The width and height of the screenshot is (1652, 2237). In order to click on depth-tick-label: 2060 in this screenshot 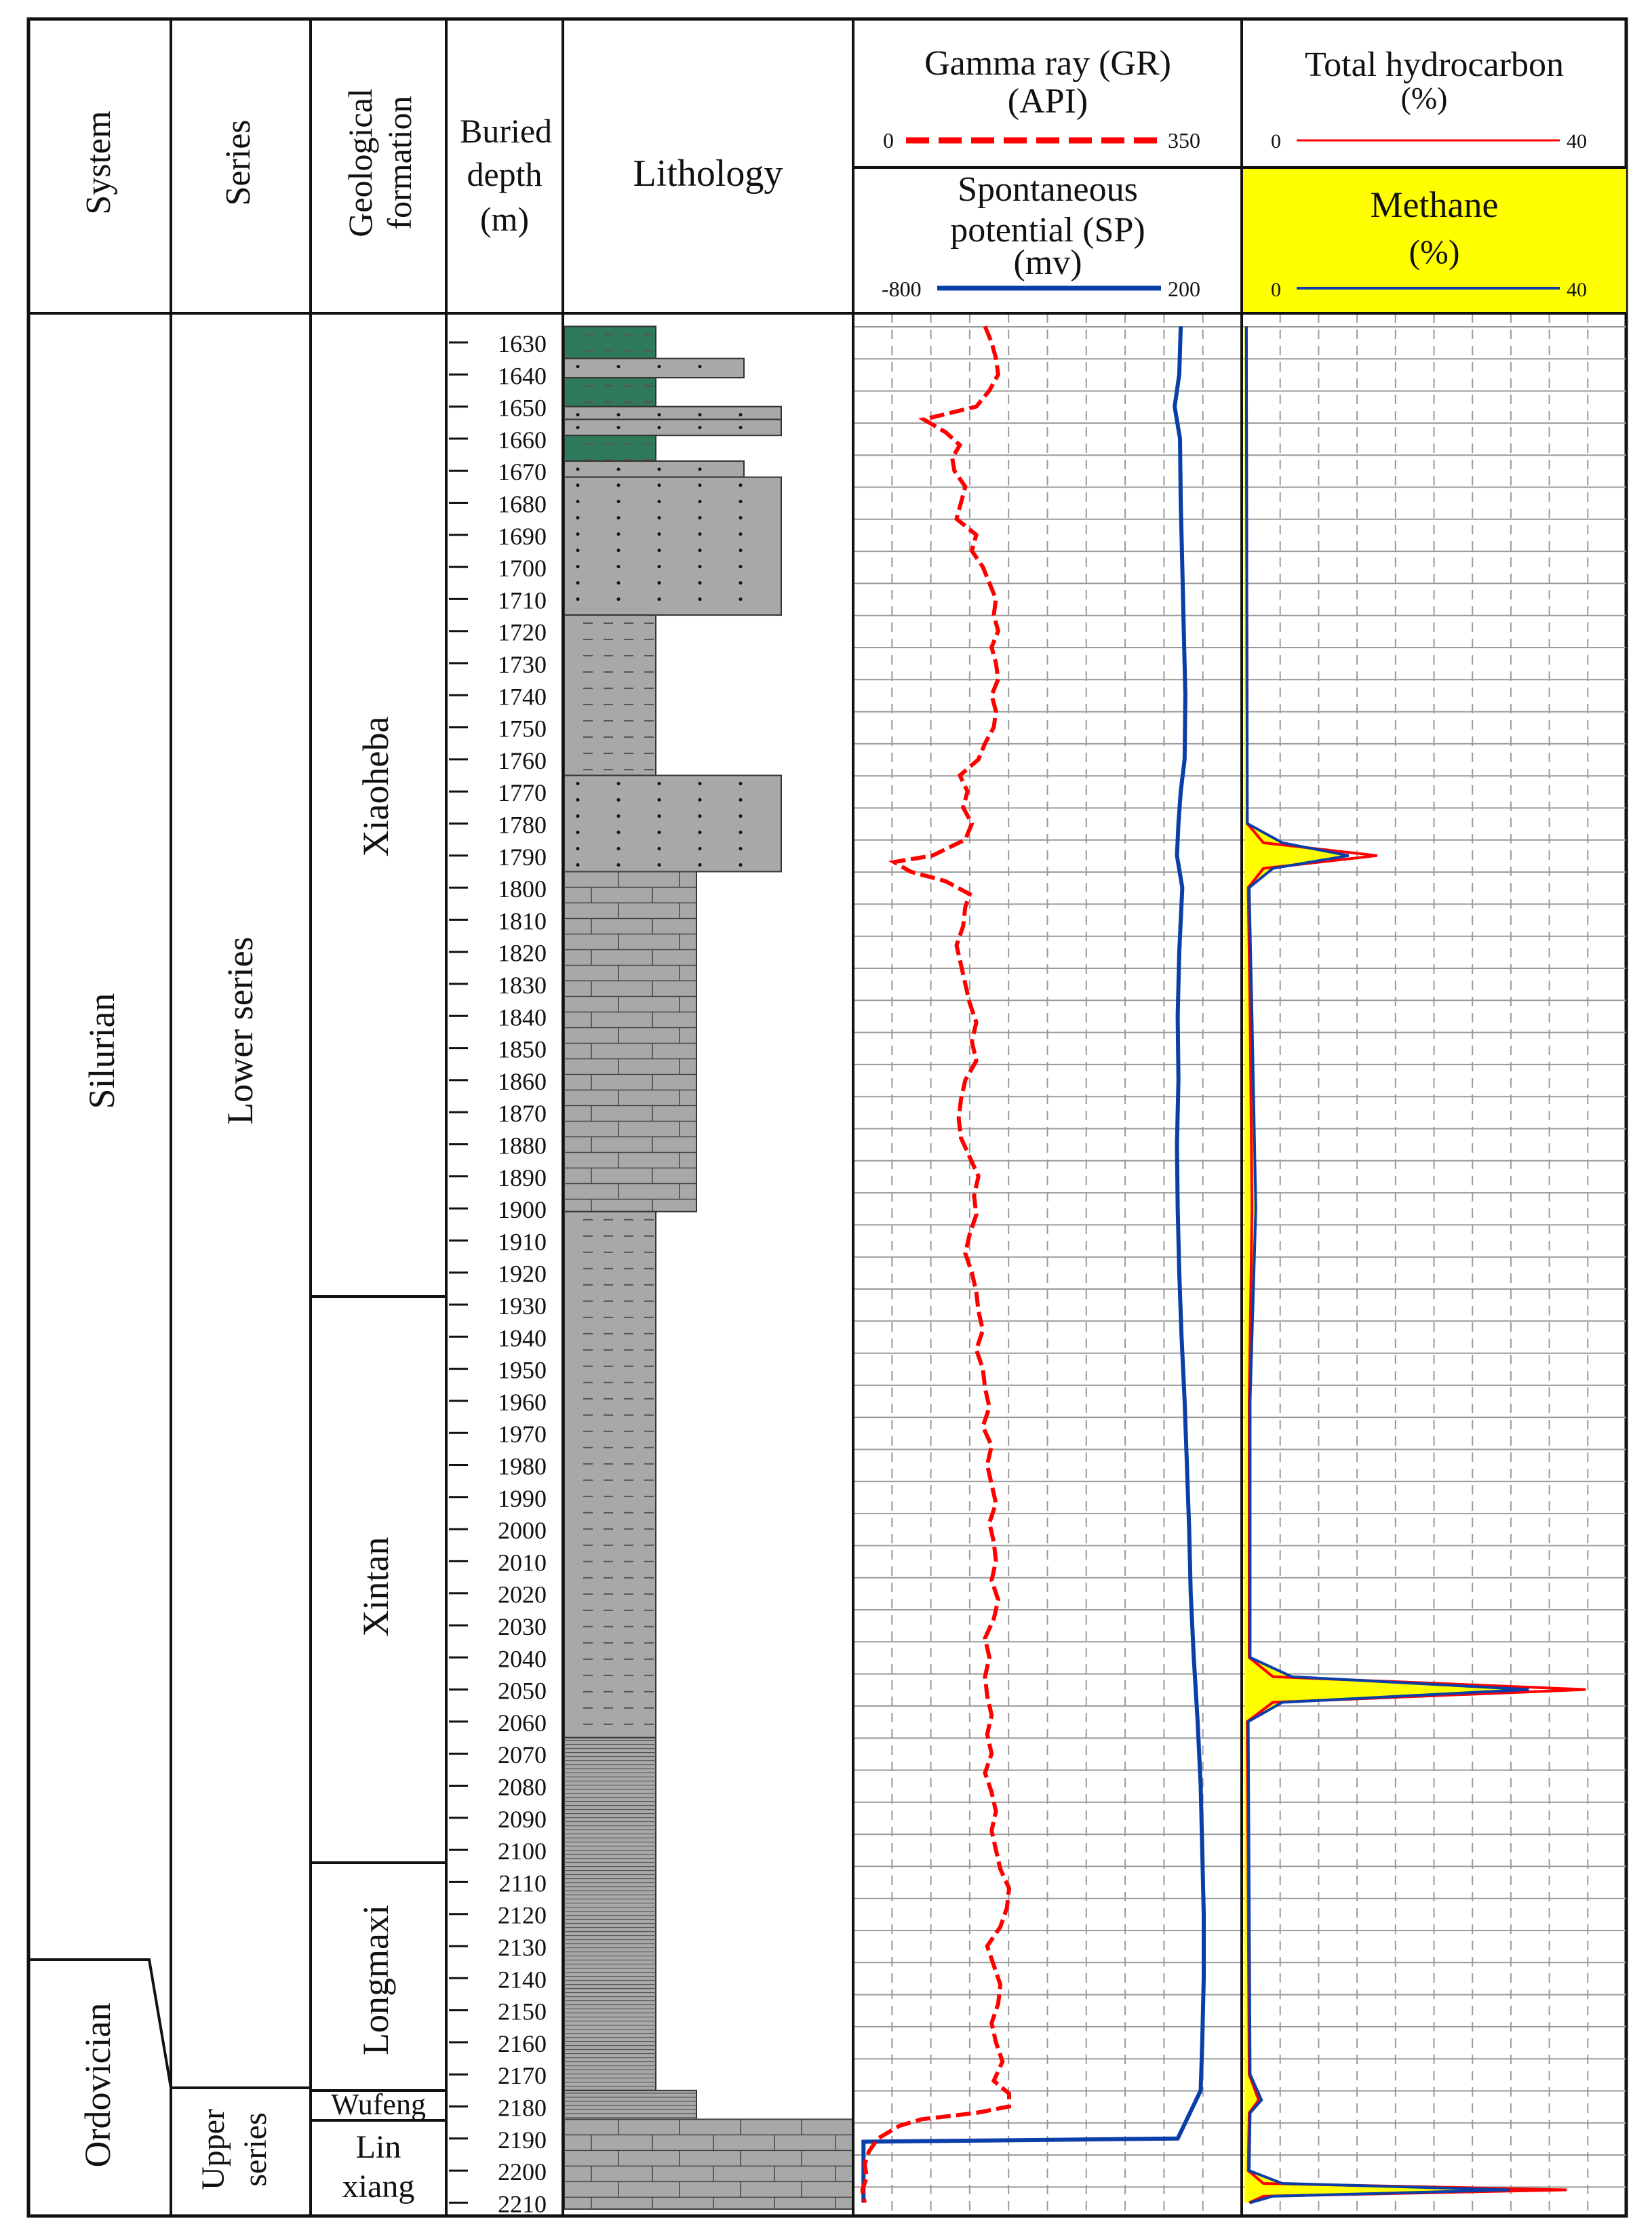, I will do `click(522, 1723)`.